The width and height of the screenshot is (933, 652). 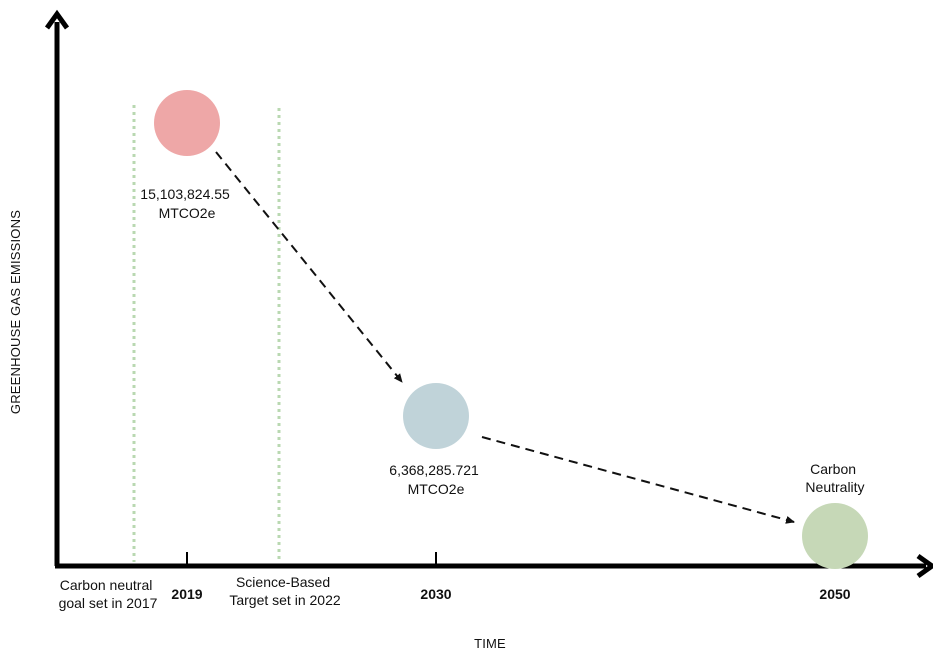 I want to click on point-label-2030: 6,368,285.721 MTCO2e, so click(x=435, y=479).